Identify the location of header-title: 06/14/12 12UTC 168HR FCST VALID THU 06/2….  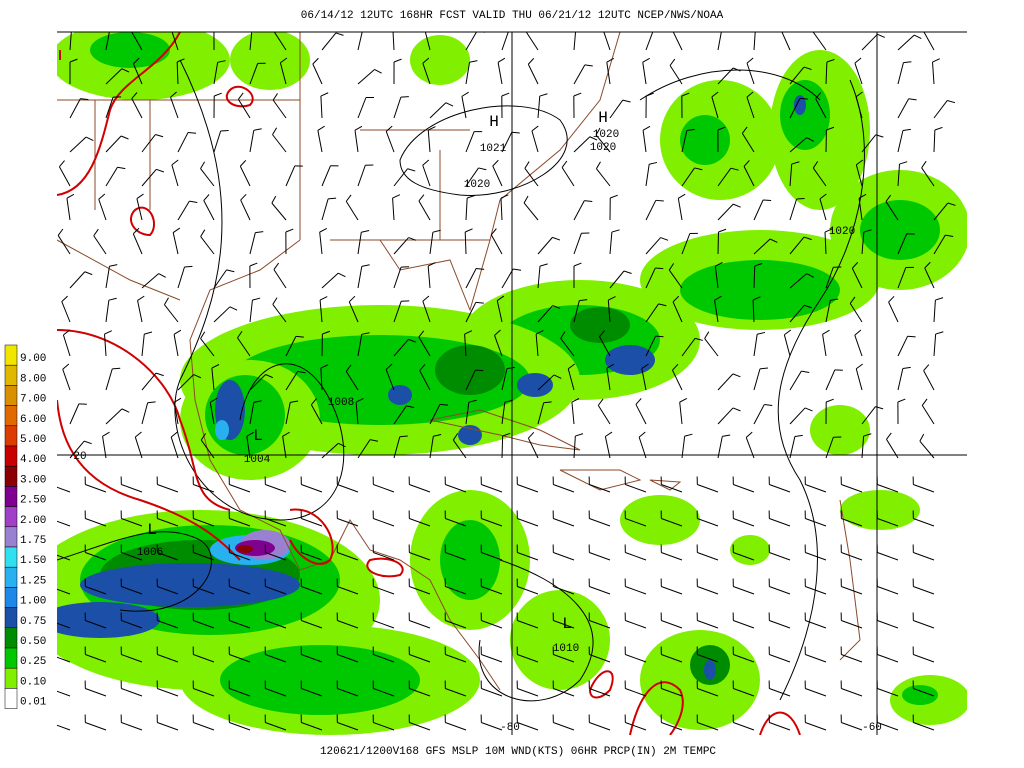
(512, 16).